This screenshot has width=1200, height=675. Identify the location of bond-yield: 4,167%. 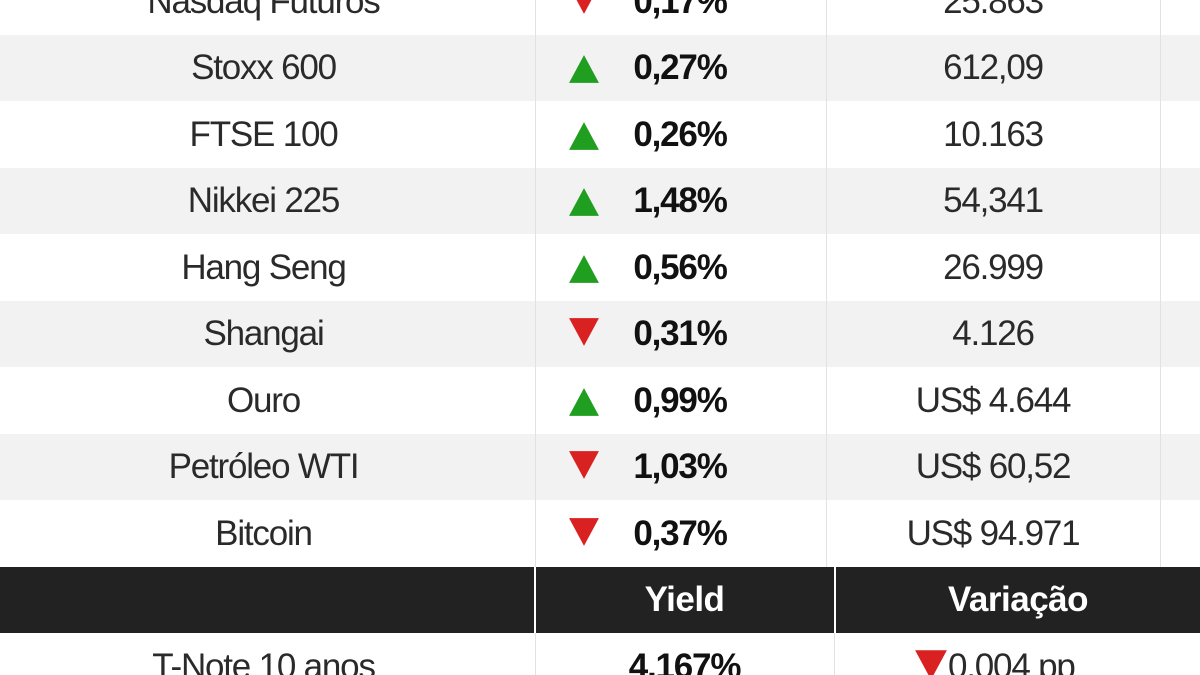
(685, 660).